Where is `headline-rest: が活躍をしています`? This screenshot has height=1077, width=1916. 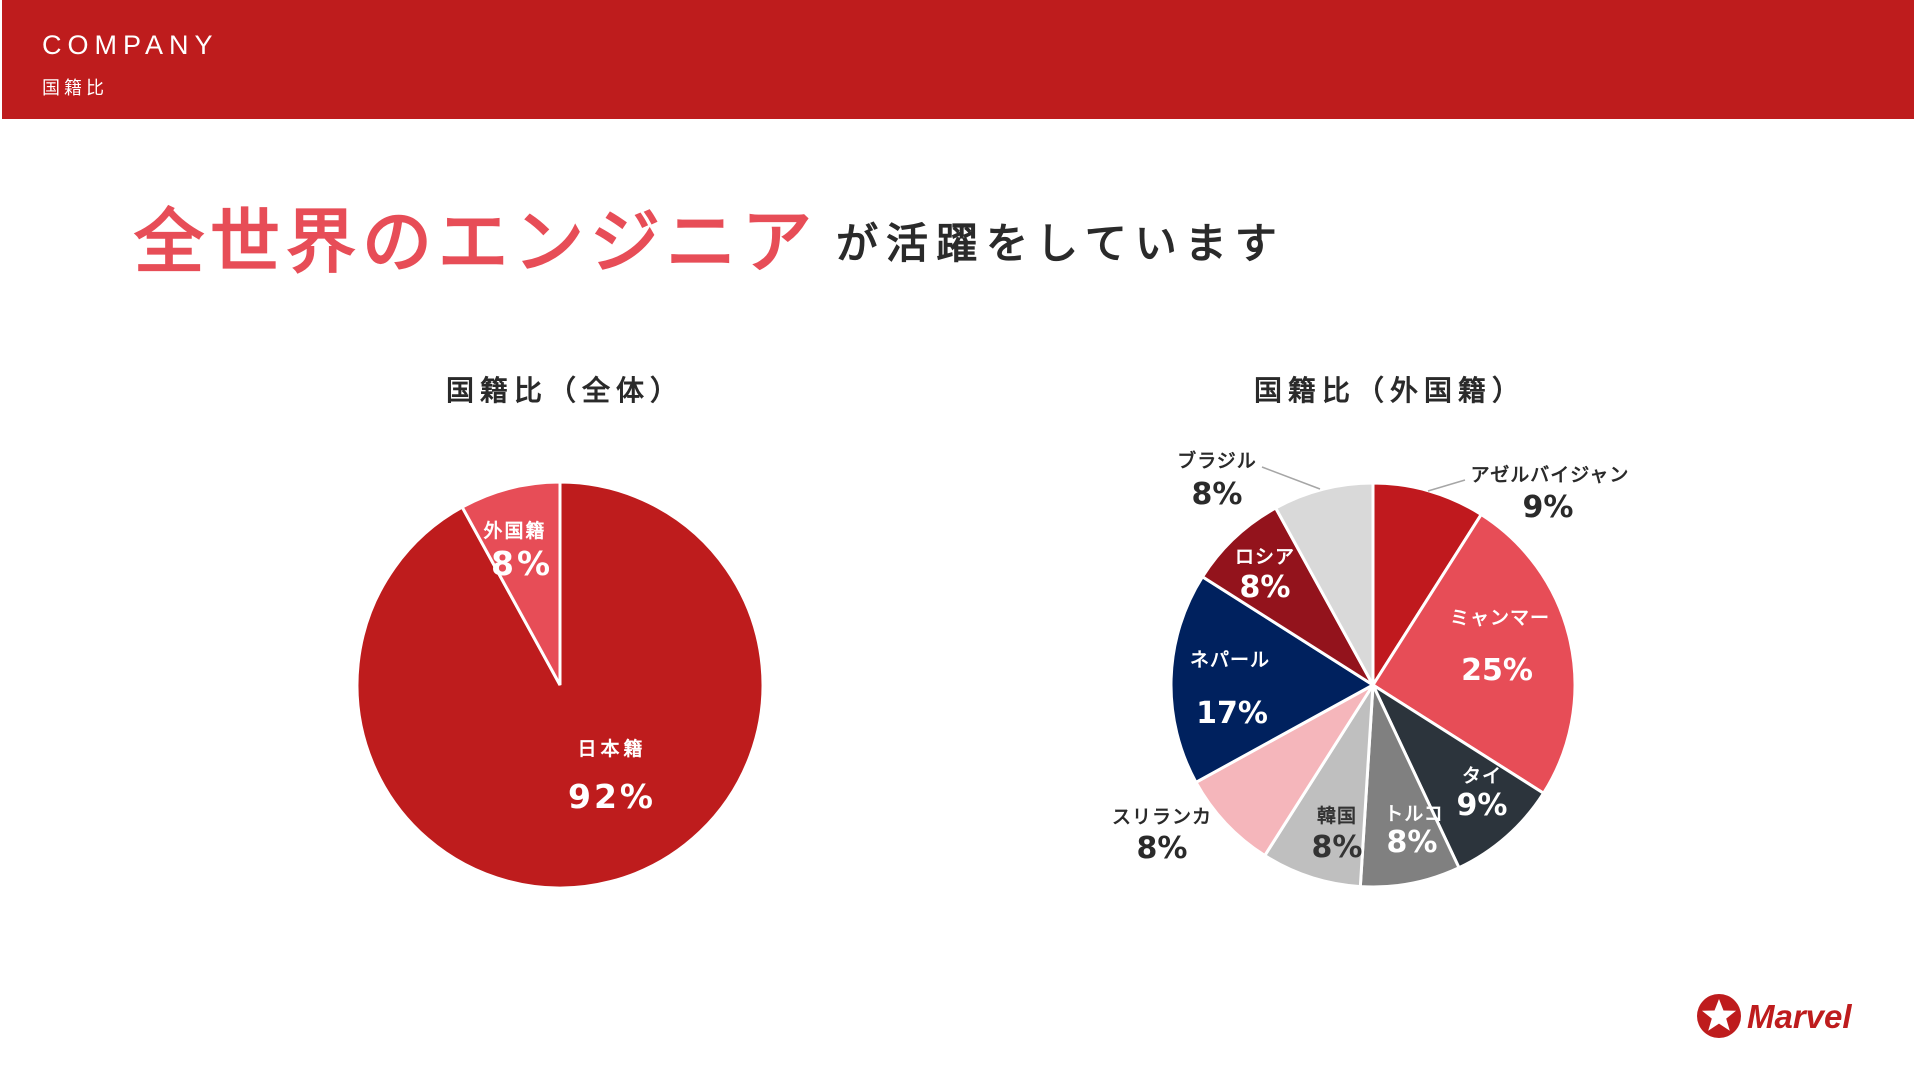 headline-rest: が活躍をしています is located at coordinates (1060, 243).